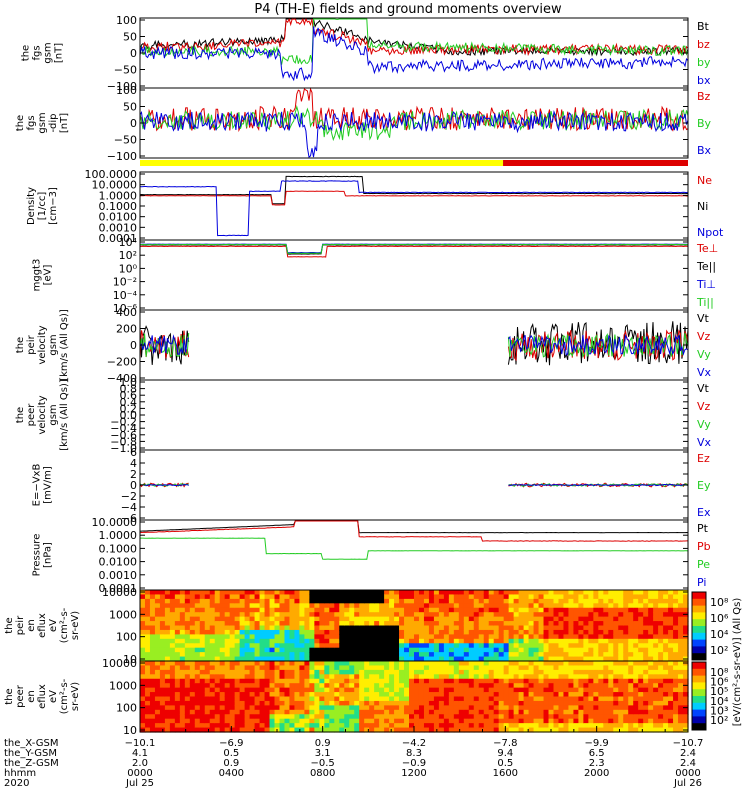  What do you see at coordinates (118, 548) in the screenshot?
I see `y-tick-label: 0.1000` at bounding box center [118, 548].